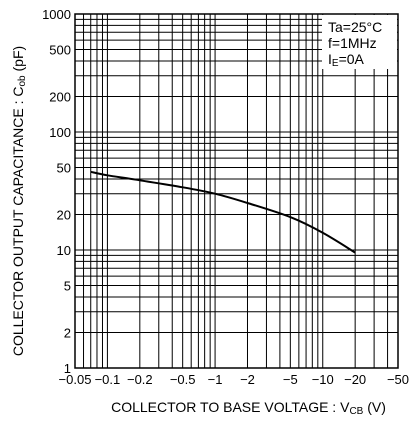 The height and width of the screenshot is (423, 409). What do you see at coordinates (60, 96) in the screenshot?
I see `y-tick-label: 200` at bounding box center [60, 96].